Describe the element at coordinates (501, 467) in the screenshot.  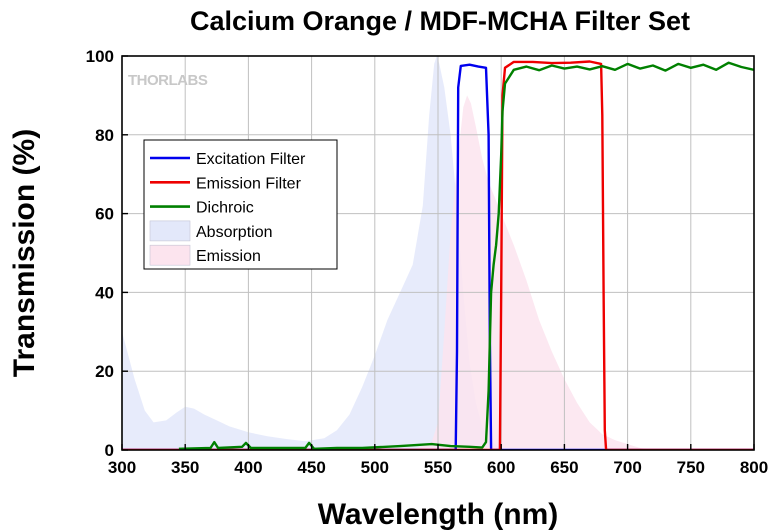
I see `x-tick-label: 600` at that location.